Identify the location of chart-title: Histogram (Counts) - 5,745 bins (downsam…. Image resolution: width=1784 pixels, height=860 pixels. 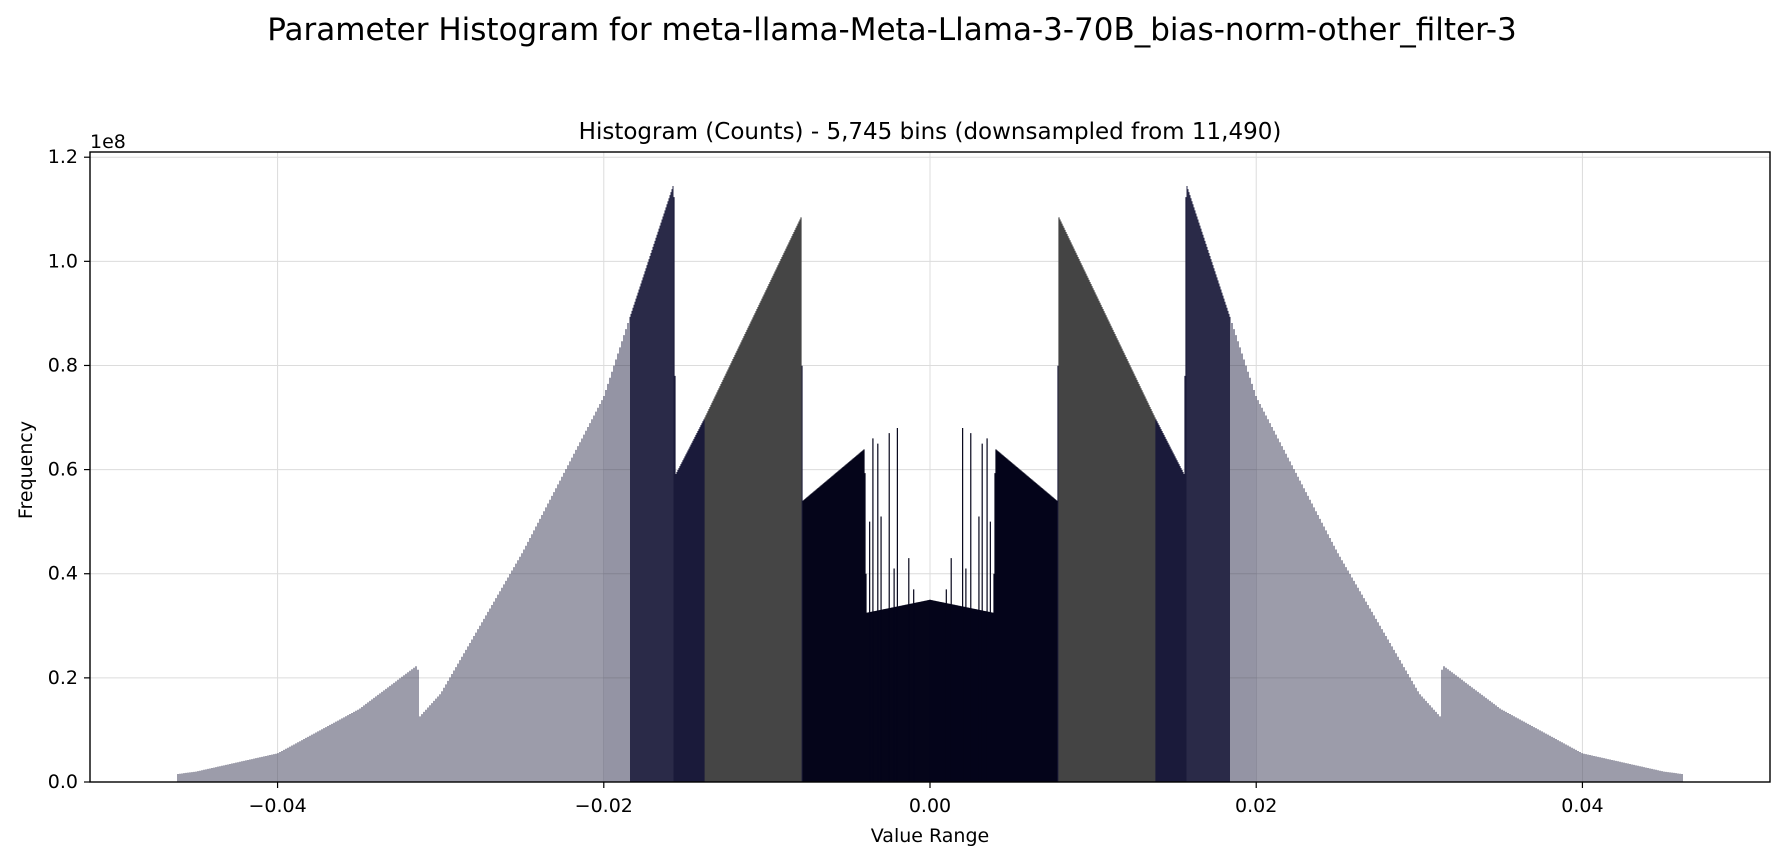
(930, 132).